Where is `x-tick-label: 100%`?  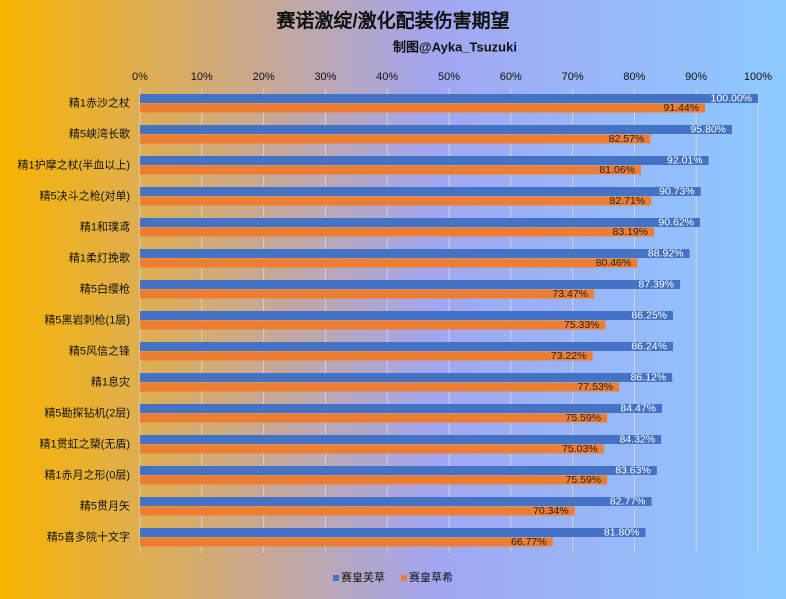
x-tick-label: 100% is located at coordinates (758, 77).